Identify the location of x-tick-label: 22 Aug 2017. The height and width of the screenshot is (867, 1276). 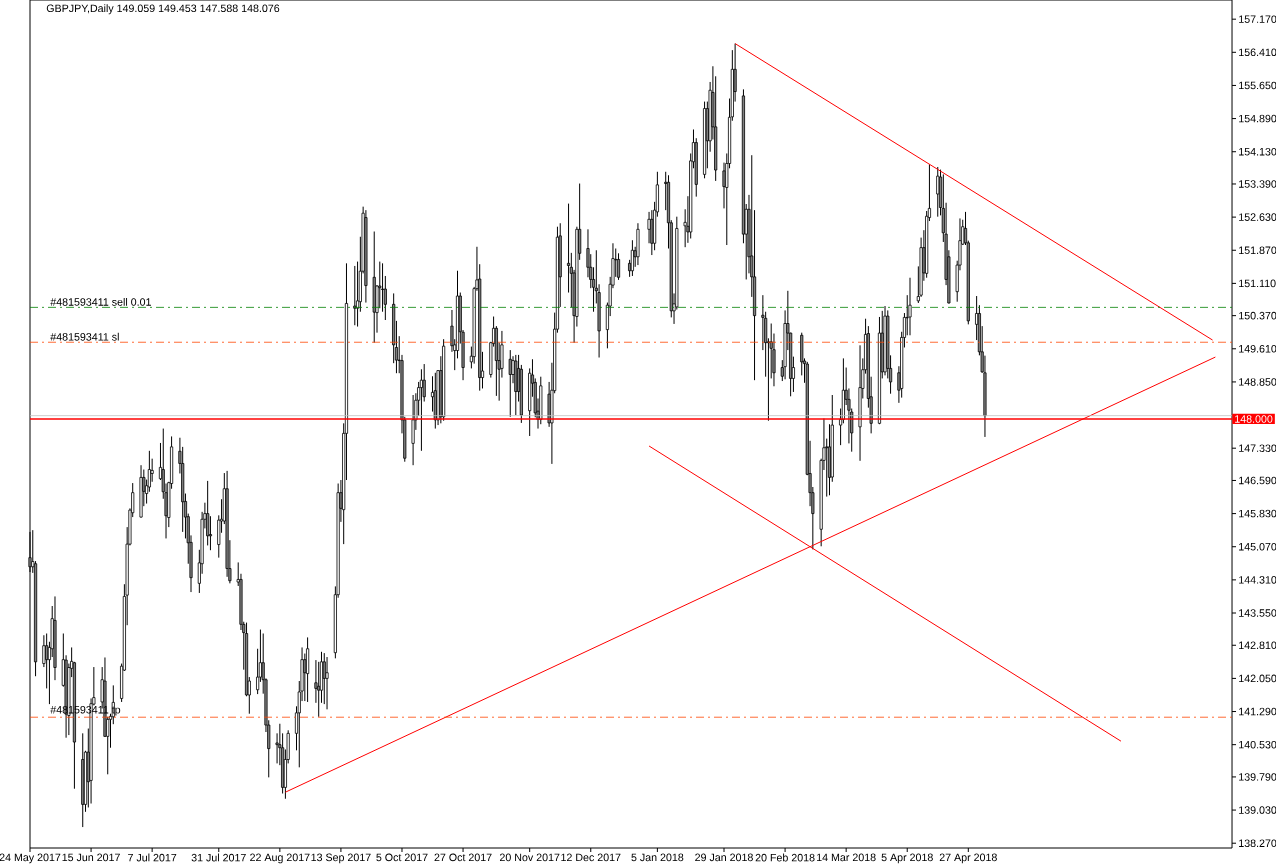
(280, 858).